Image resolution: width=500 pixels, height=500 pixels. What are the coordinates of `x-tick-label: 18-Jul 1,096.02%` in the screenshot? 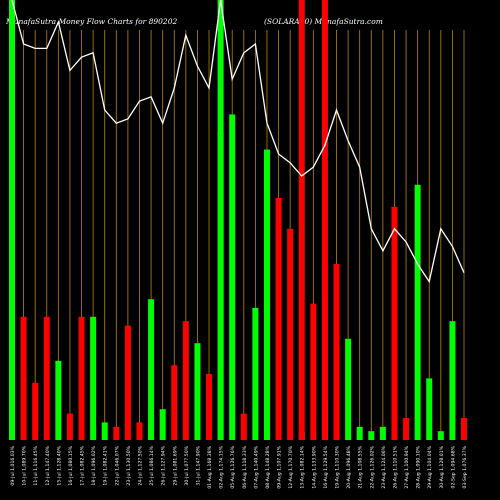 It's located at (94, 465).